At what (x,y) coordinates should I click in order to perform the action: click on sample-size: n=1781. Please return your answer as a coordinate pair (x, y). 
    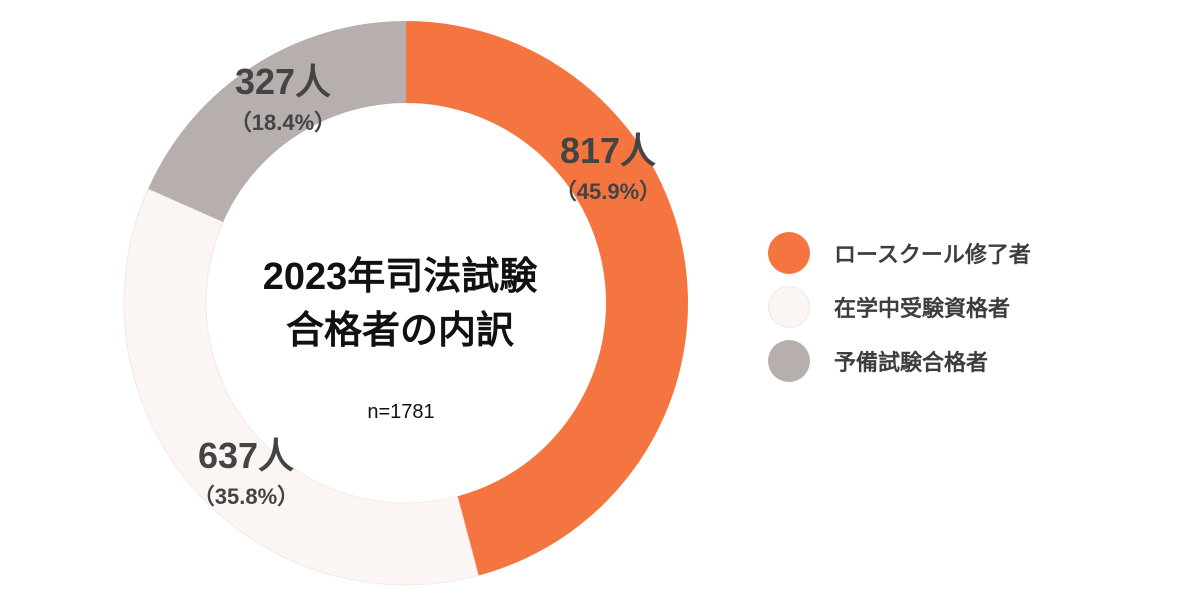
    Looking at the image, I should click on (400, 412).